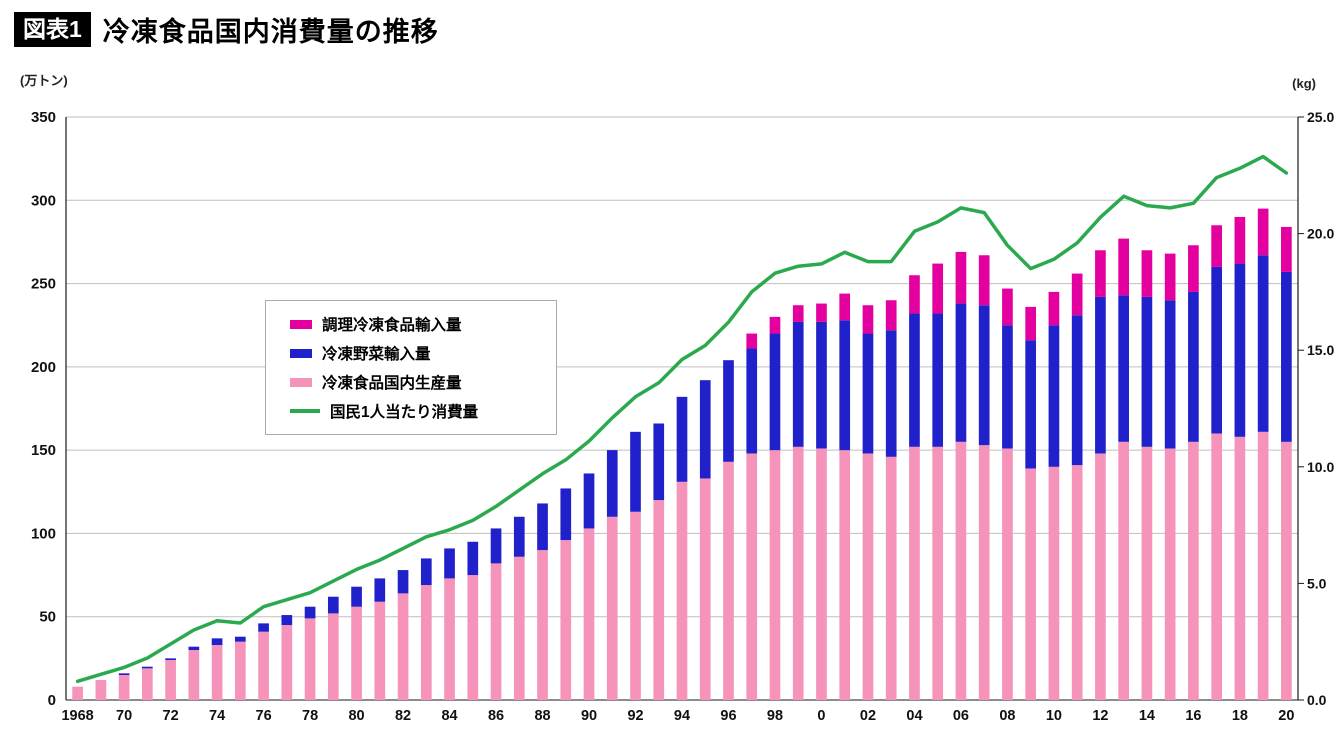  Describe the element at coordinates (403, 716) in the screenshot. I see `x-axis-tick-label: 82` at that location.